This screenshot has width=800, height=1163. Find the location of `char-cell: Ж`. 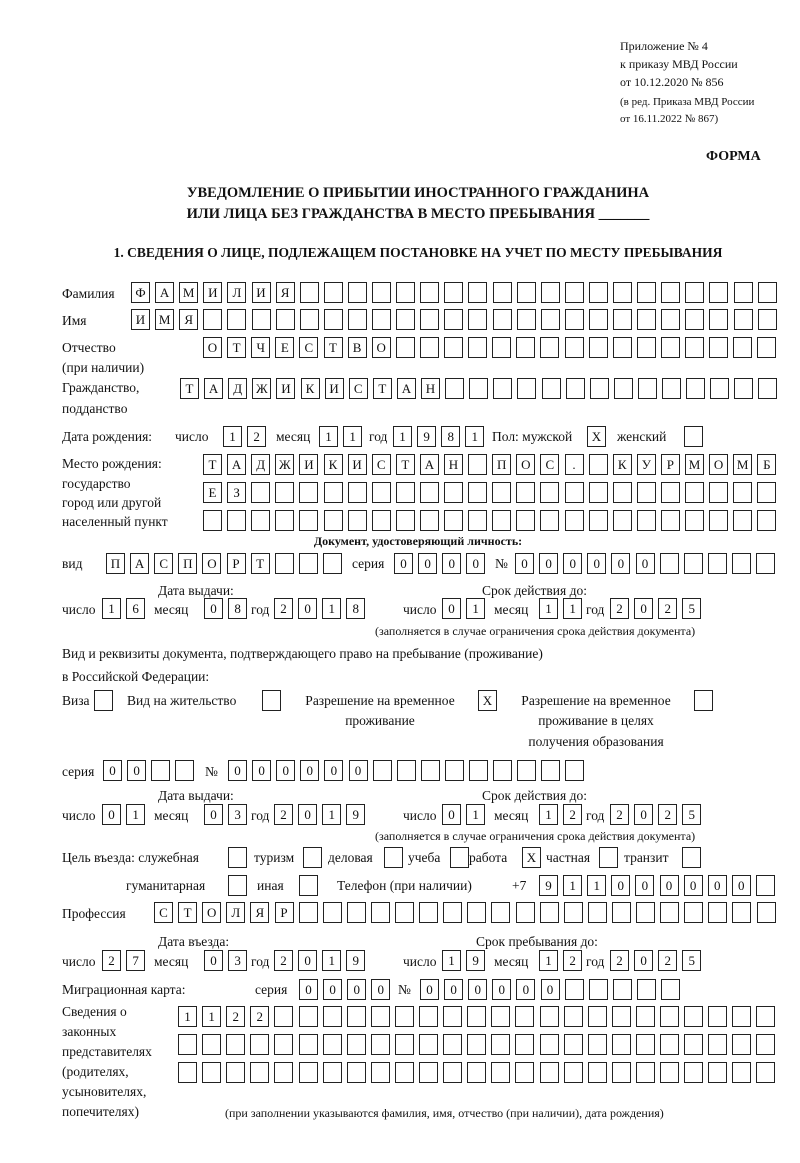

char-cell: Ж is located at coordinates (262, 388).